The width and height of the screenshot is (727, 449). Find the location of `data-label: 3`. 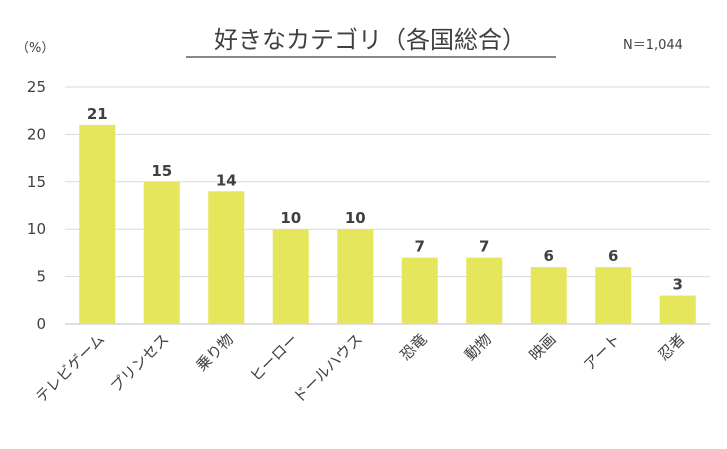

data-label: 3 is located at coordinates (678, 285).